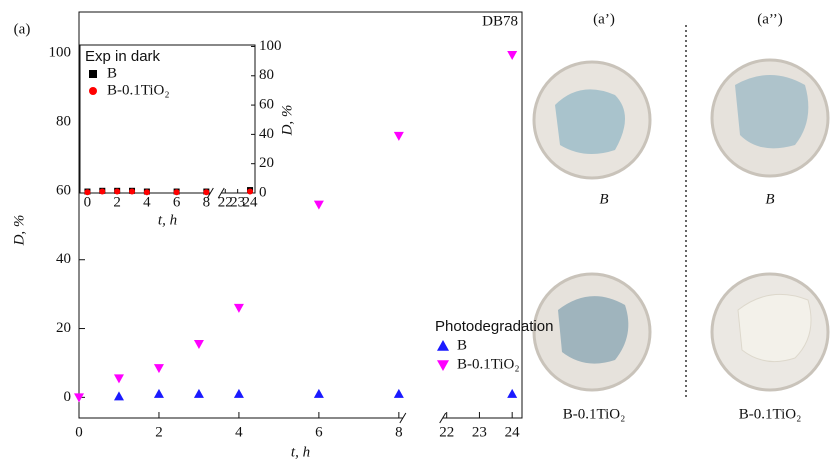 This screenshot has width=831, height=463. What do you see at coordinates (123, 56) in the screenshot?
I see `legend-title: Exp in dark` at bounding box center [123, 56].